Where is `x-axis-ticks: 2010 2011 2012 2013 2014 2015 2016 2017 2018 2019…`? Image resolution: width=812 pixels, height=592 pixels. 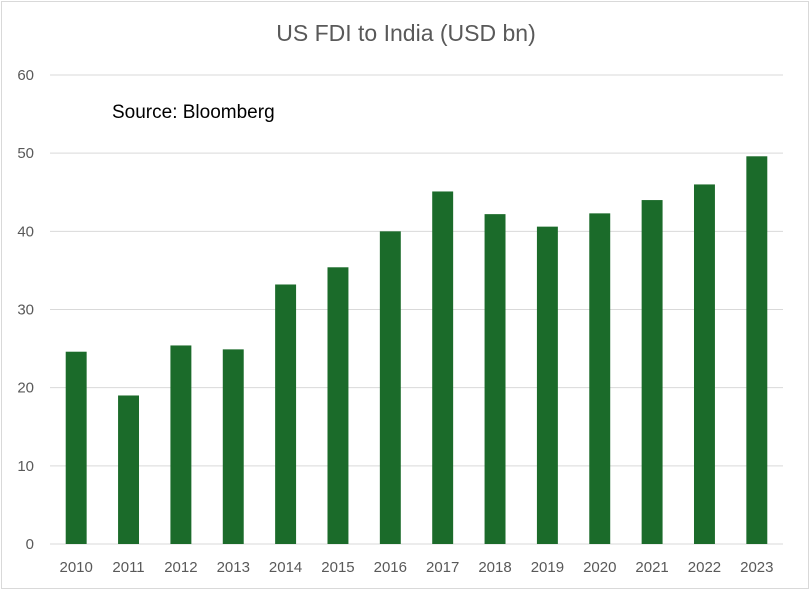 x-axis-ticks: 2010 2011 2012 2013 2014 2015 2016 2017 2018 2019… is located at coordinates (416, 567).